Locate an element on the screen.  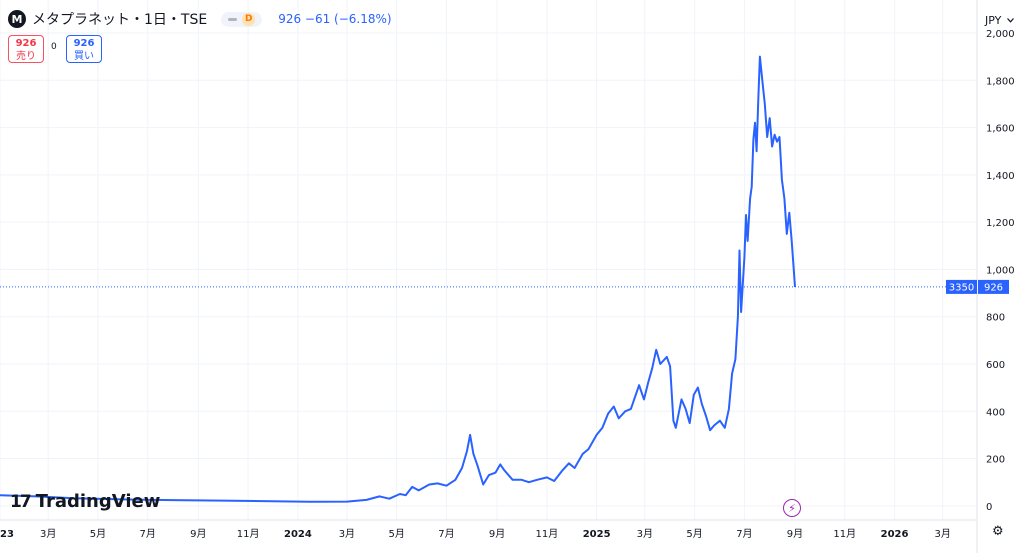
currency-label: JPY is located at coordinates (993, 20).